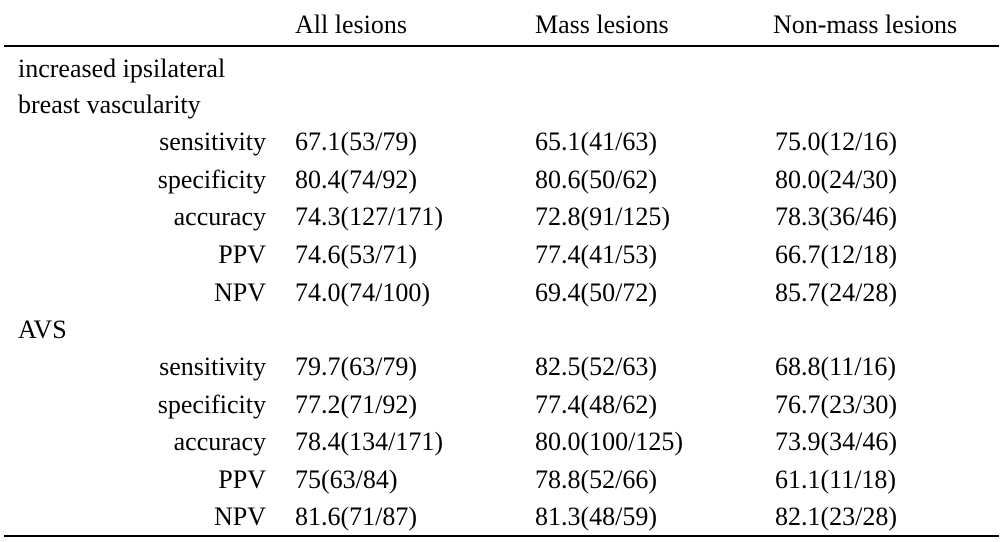 The height and width of the screenshot is (542, 1005). I want to click on group-label-avs: AVS, so click(42, 329).